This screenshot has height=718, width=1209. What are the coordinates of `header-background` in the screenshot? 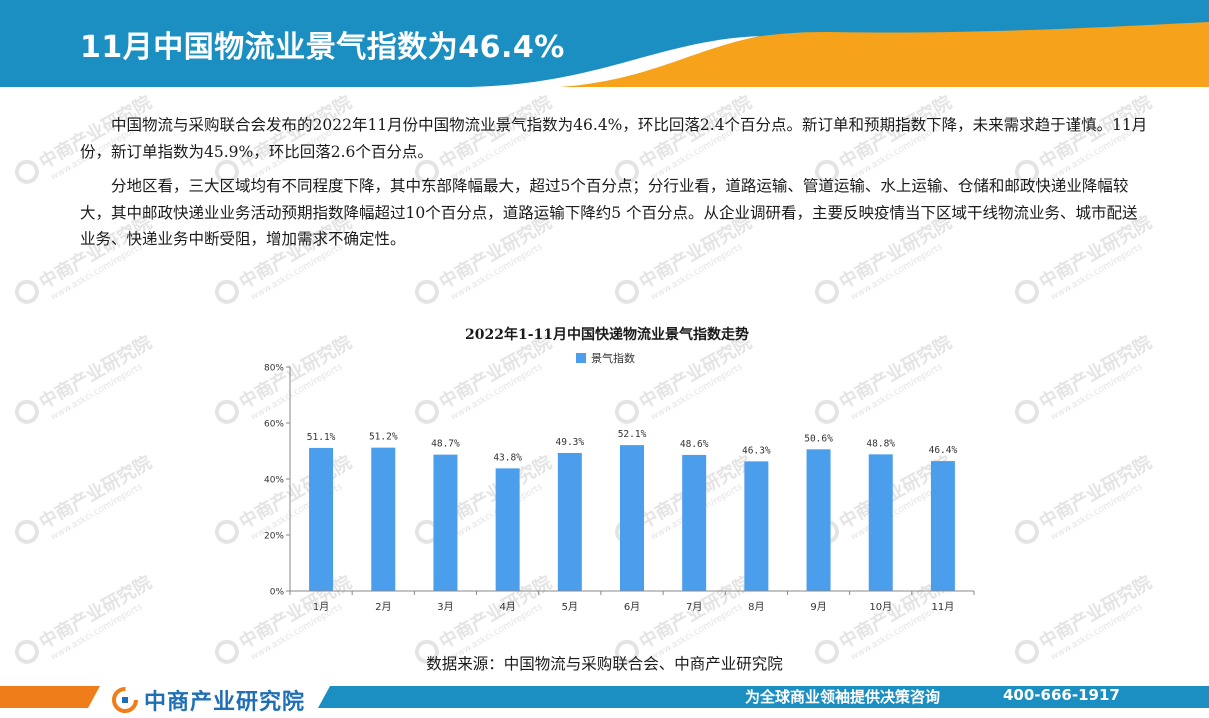 It's located at (604, 43).